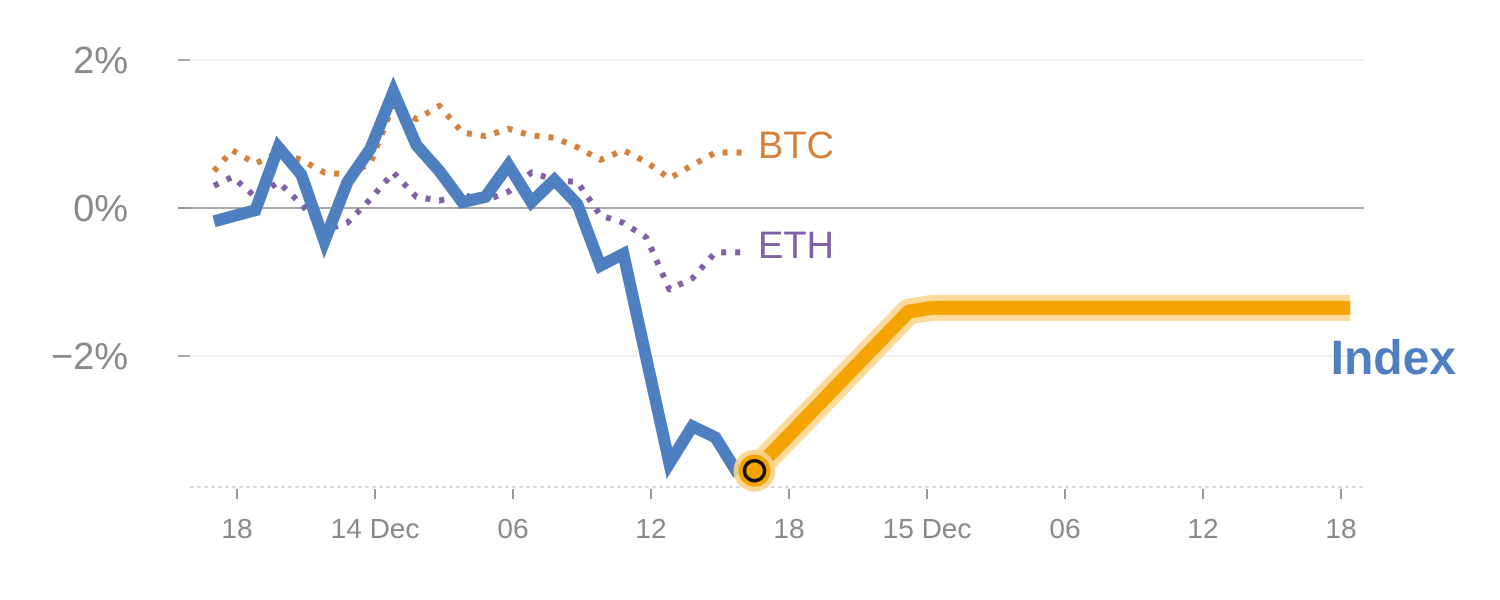  What do you see at coordinates (477, 141) in the screenshot?
I see `btc-series-line` at bounding box center [477, 141].